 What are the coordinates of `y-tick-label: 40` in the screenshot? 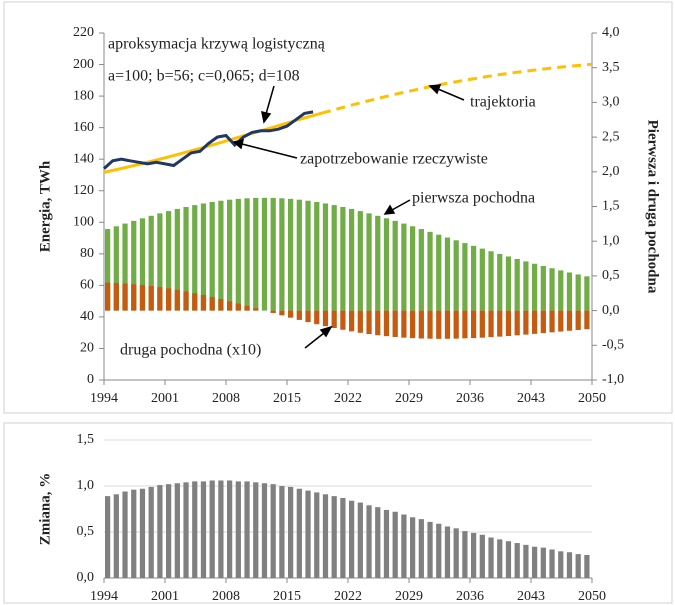 It's located at (87, 316).